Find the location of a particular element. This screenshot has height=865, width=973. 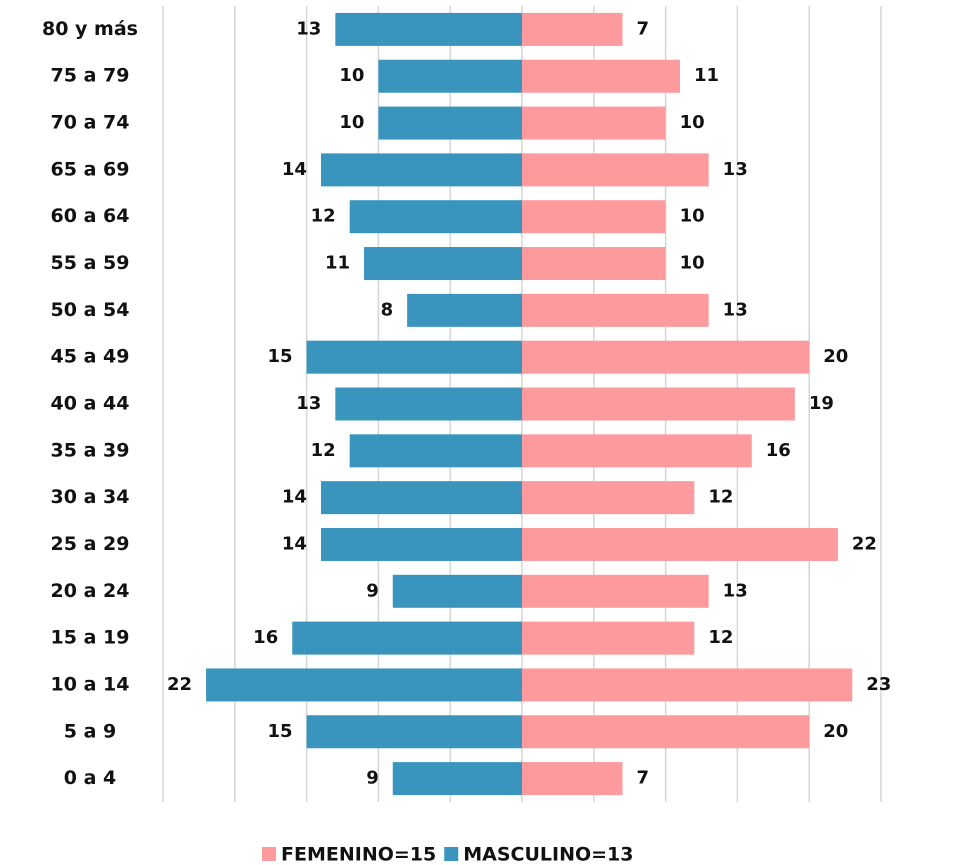

category-label: 20 a 24 is located at coordinates (90, 591).